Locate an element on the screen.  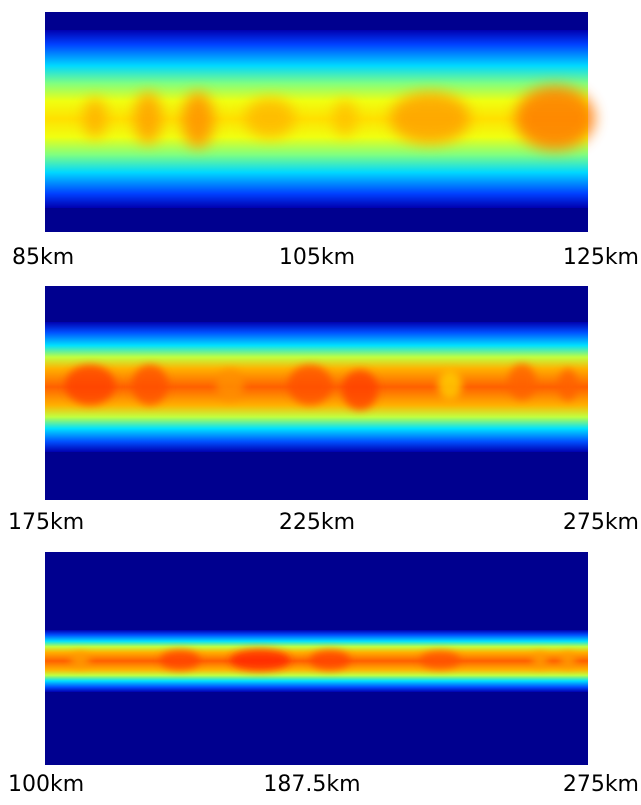
x-label: 105km is located at coordinates (317, 257).